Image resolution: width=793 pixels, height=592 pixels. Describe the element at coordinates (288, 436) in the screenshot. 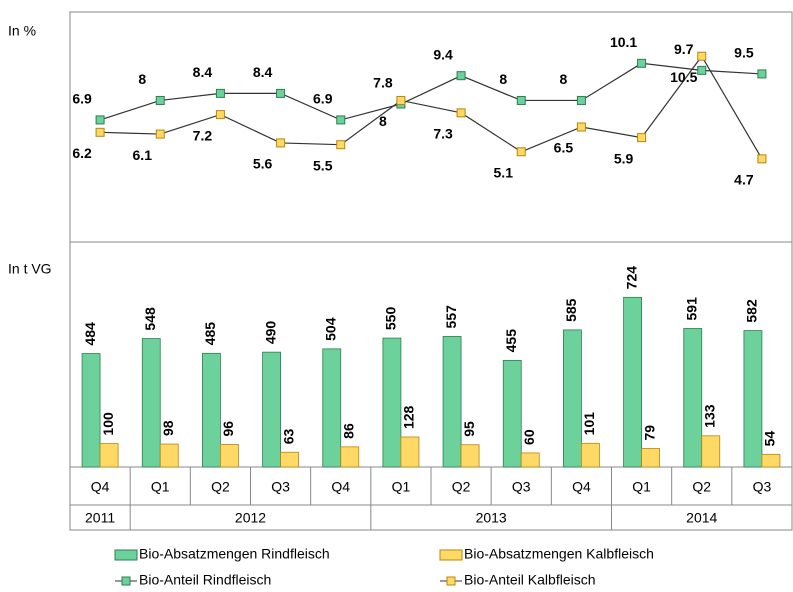

I see `data-label: 63` at that location.